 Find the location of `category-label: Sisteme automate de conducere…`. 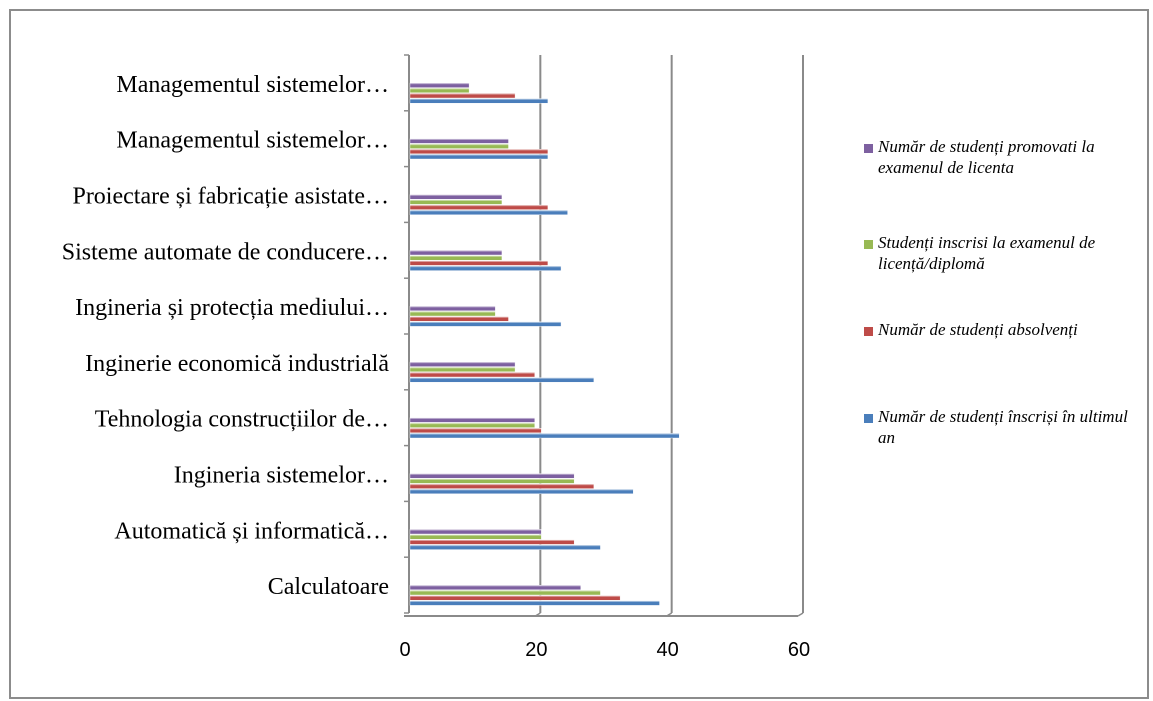

category-label: Sisteme automate de conducere… is located at coordinates (225, 252).